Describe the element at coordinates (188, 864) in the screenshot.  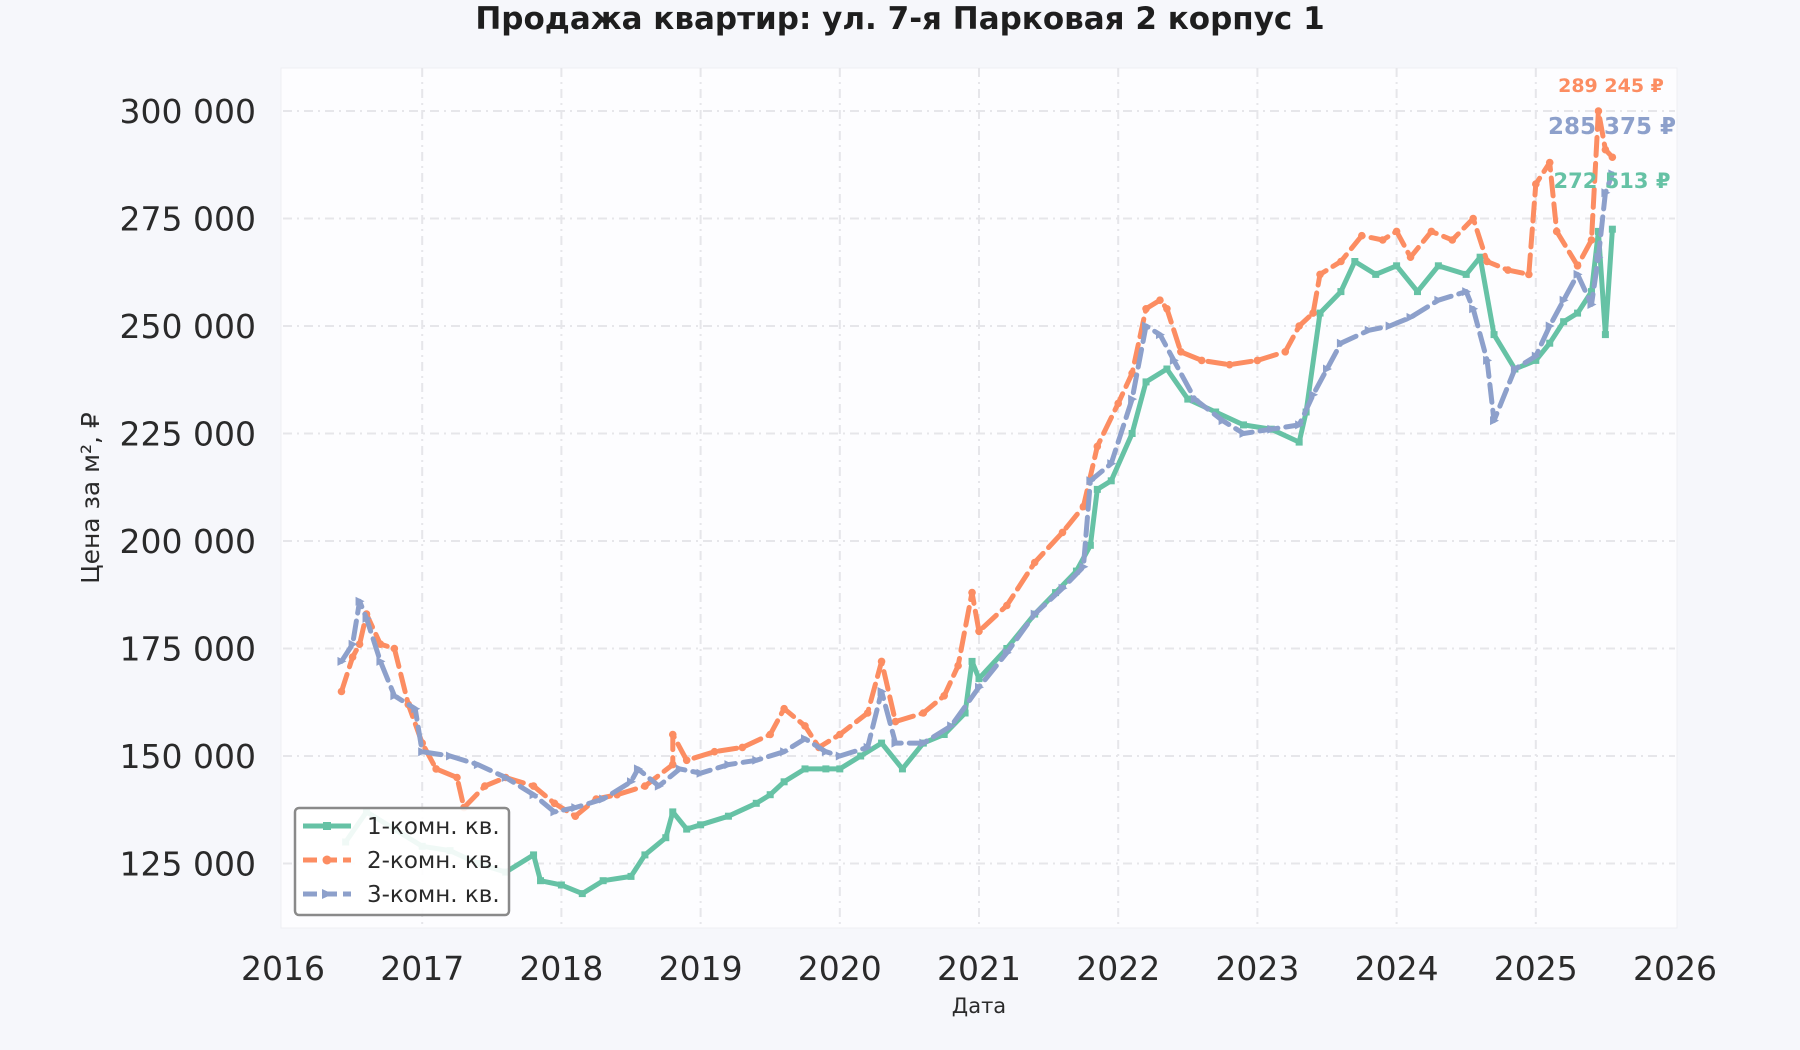
I see `y-tick-label: 125 000` at that location.